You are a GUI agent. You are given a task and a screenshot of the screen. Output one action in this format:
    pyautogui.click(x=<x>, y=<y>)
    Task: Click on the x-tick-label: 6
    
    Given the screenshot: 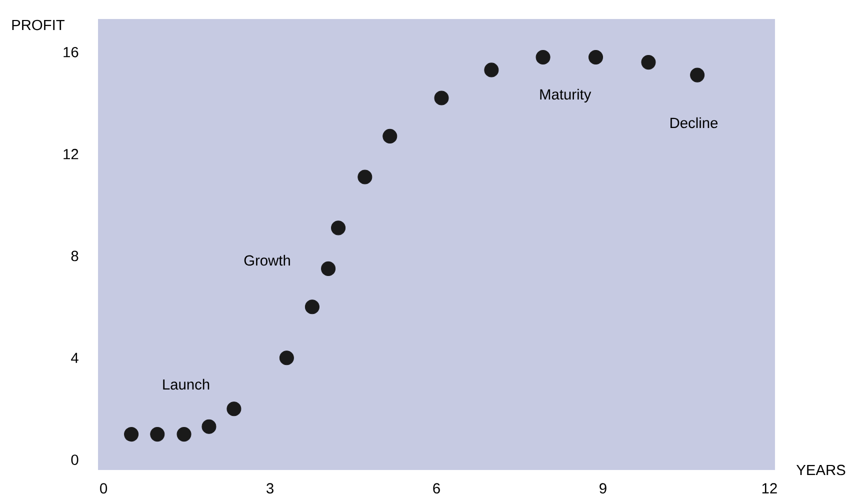 What is the action you would take?
    pyautogui.click(x=436, y=488)
    